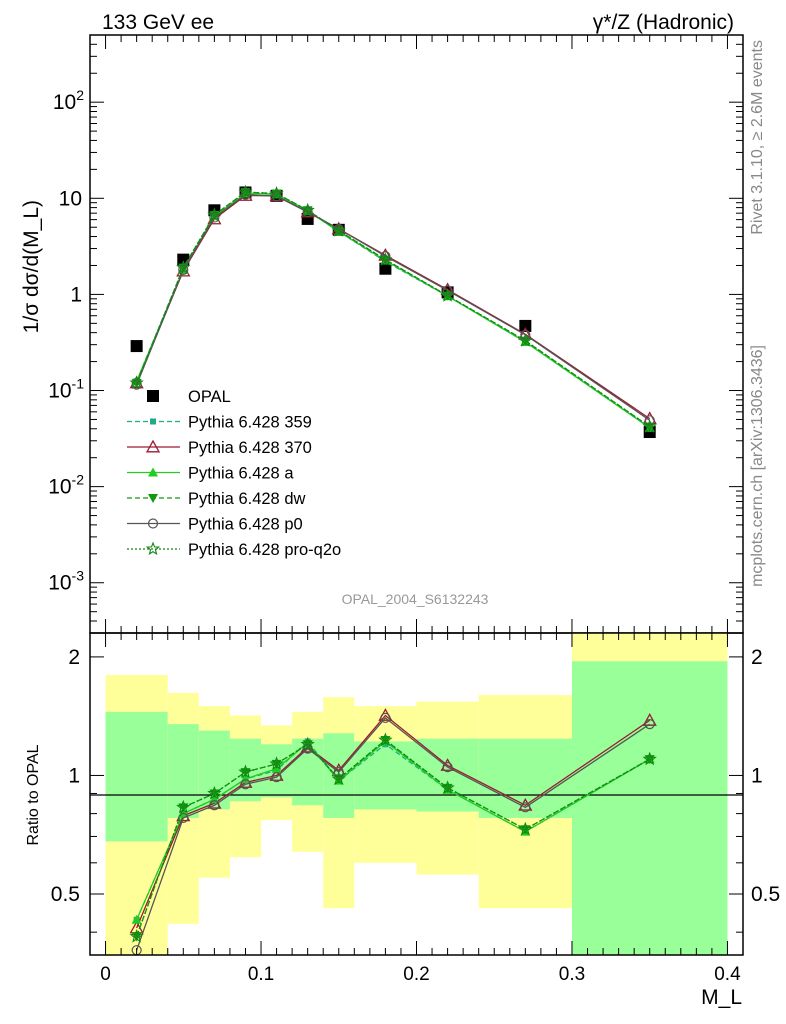 This screenshot has width=786, height=1024. Describe the element at coordinates (153, 396) in the screenshot. I see `legend-marker-opal` at that location.